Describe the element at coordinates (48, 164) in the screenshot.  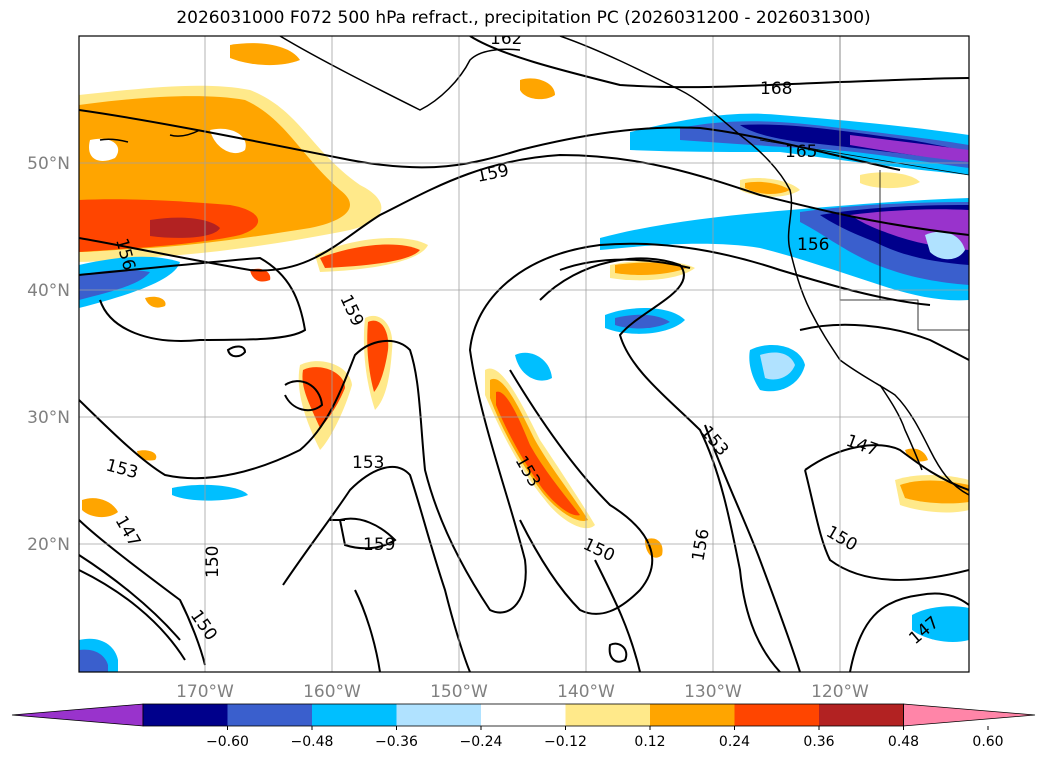
I see `lat-label: 50°N` at that location.